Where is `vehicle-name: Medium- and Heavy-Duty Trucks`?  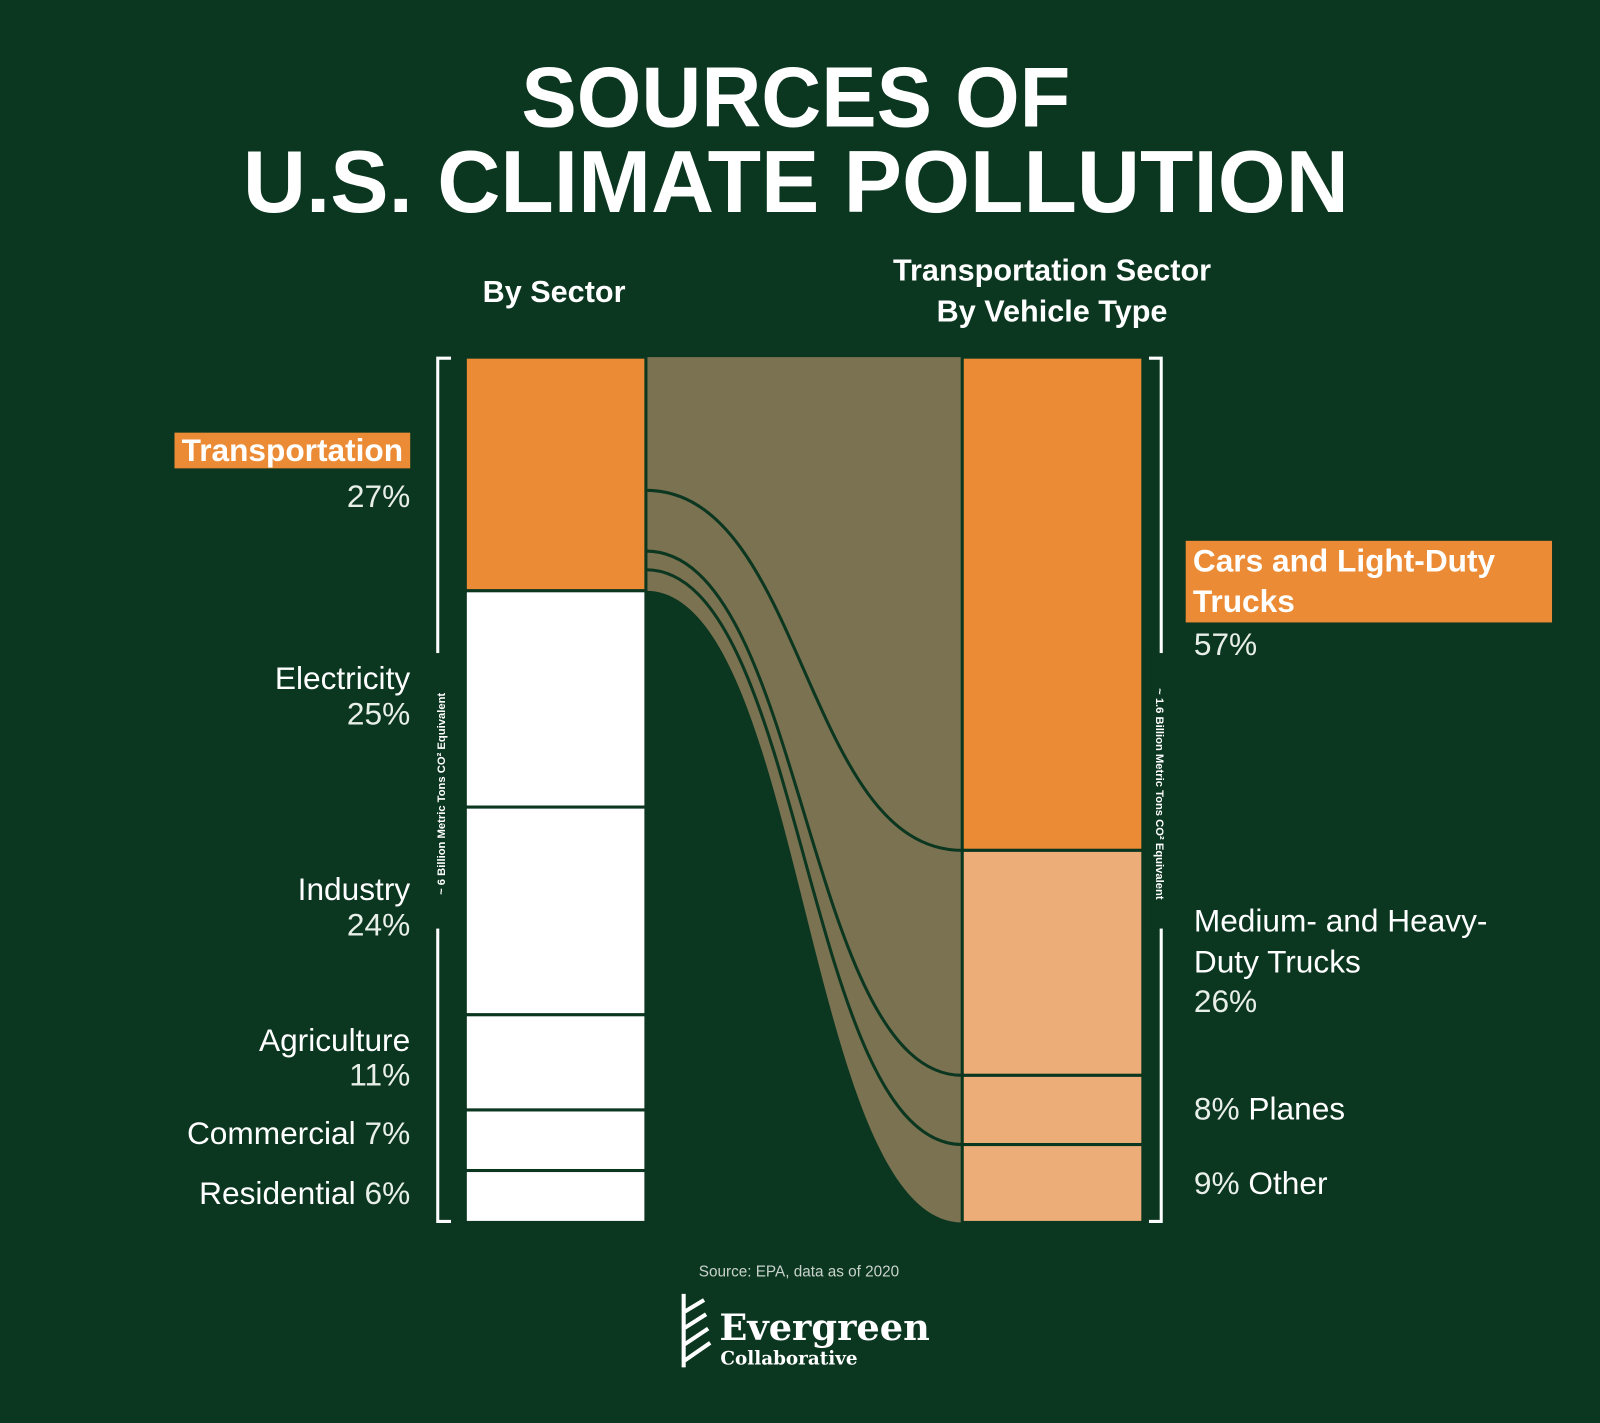 vehicle-name: Medium- and Heavy-Duty Trucks is located at coordinates (1340, 941).